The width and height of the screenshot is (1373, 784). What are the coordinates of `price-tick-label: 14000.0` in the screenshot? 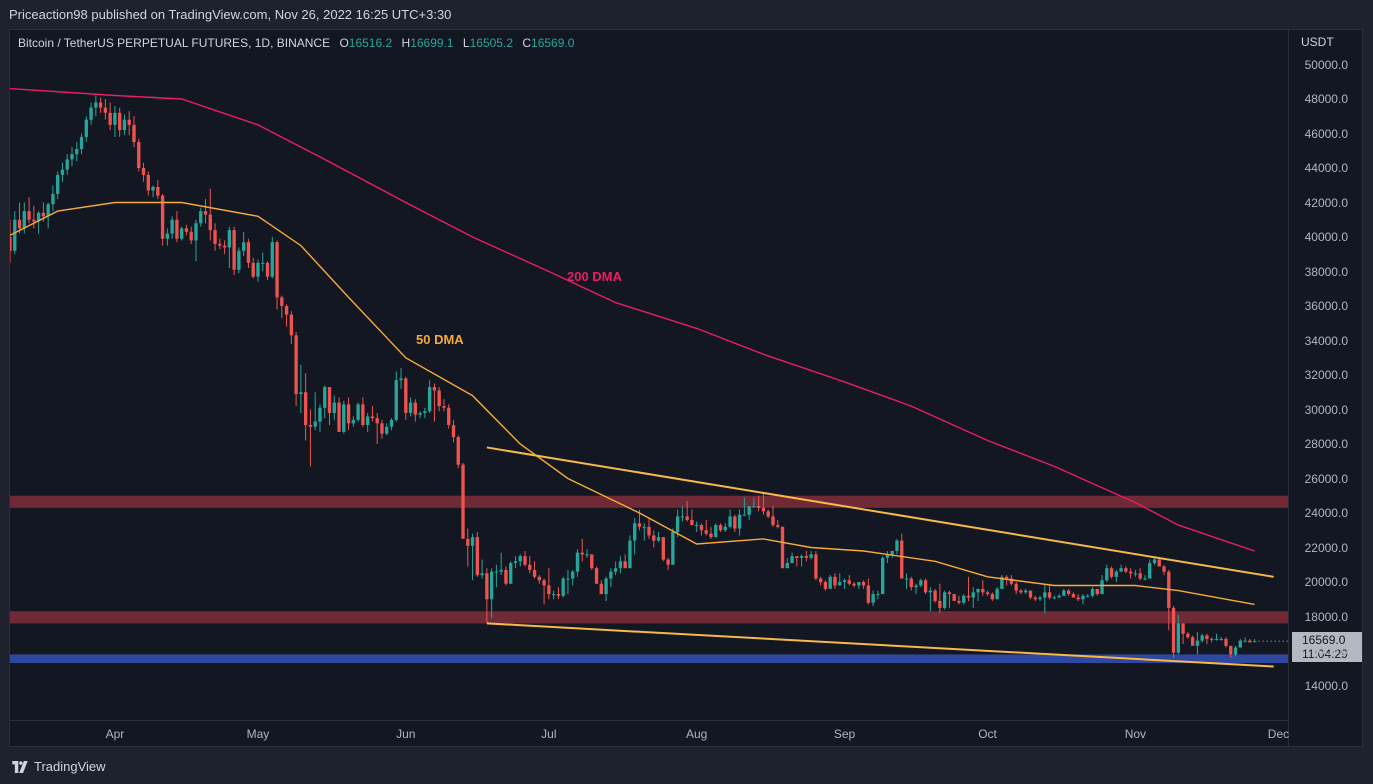 It's located at (1326, 685).